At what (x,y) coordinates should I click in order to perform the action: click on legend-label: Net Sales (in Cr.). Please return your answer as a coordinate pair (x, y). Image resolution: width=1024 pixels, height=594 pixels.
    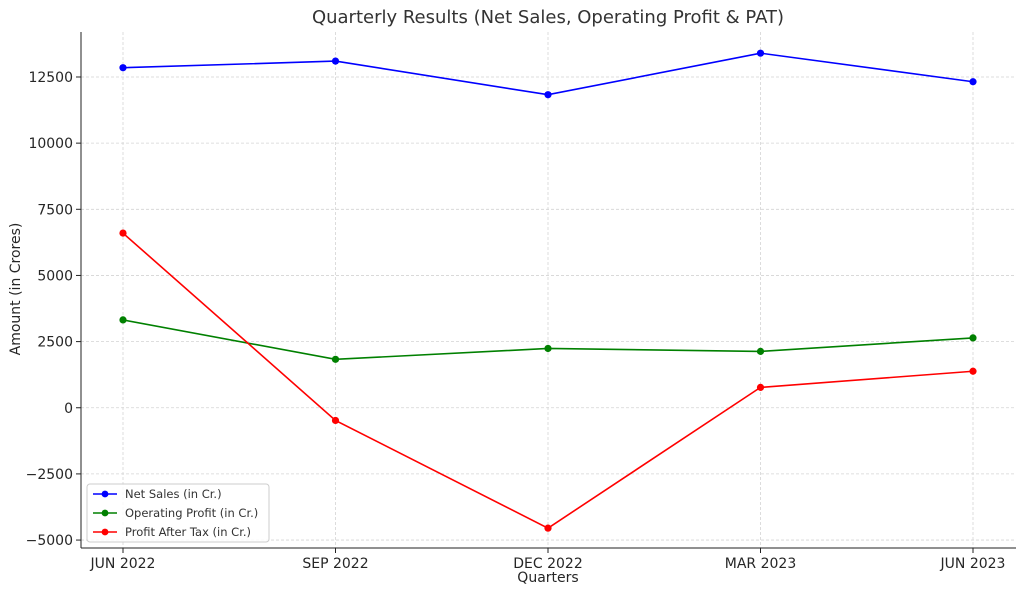
    Looking at the image, I should click on (173, 494).